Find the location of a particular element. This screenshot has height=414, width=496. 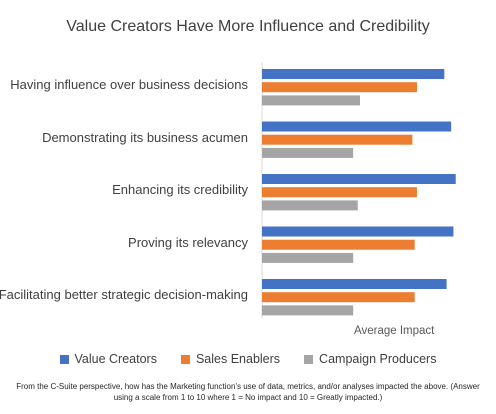

legend-item: Value Creators is located at coordinates (108, 359).